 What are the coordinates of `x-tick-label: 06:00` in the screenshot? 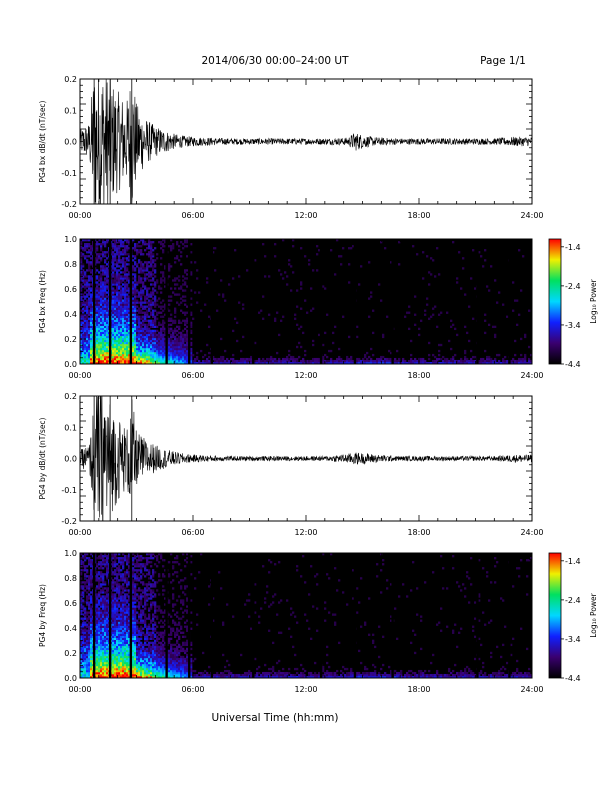 It's located at (192, 532).